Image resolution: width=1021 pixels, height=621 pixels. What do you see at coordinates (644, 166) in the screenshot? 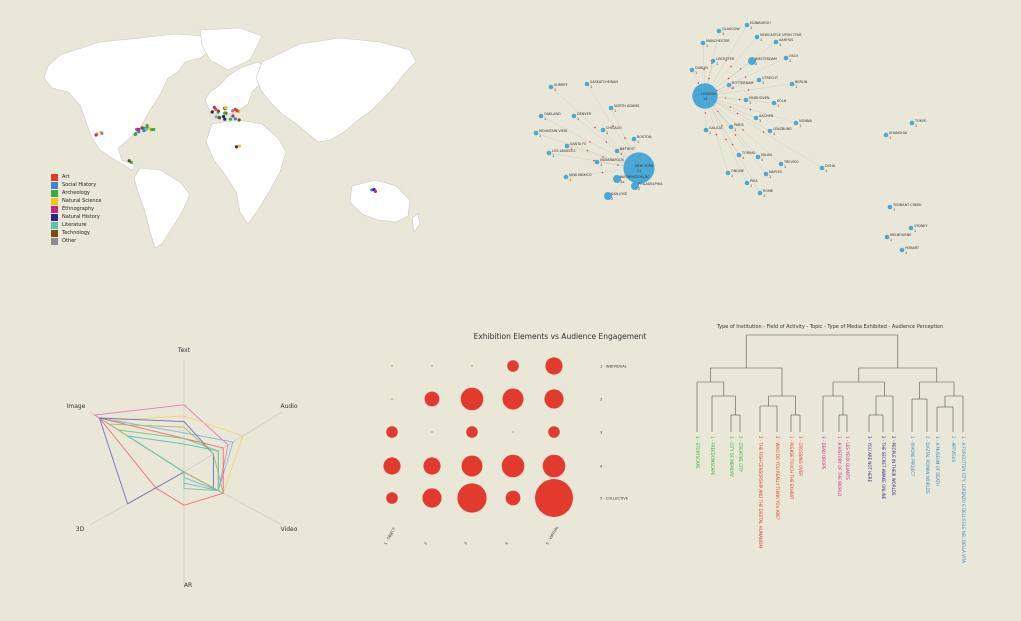
I see `network-node-label: NEW YORK` at bounding box center [644, 166].